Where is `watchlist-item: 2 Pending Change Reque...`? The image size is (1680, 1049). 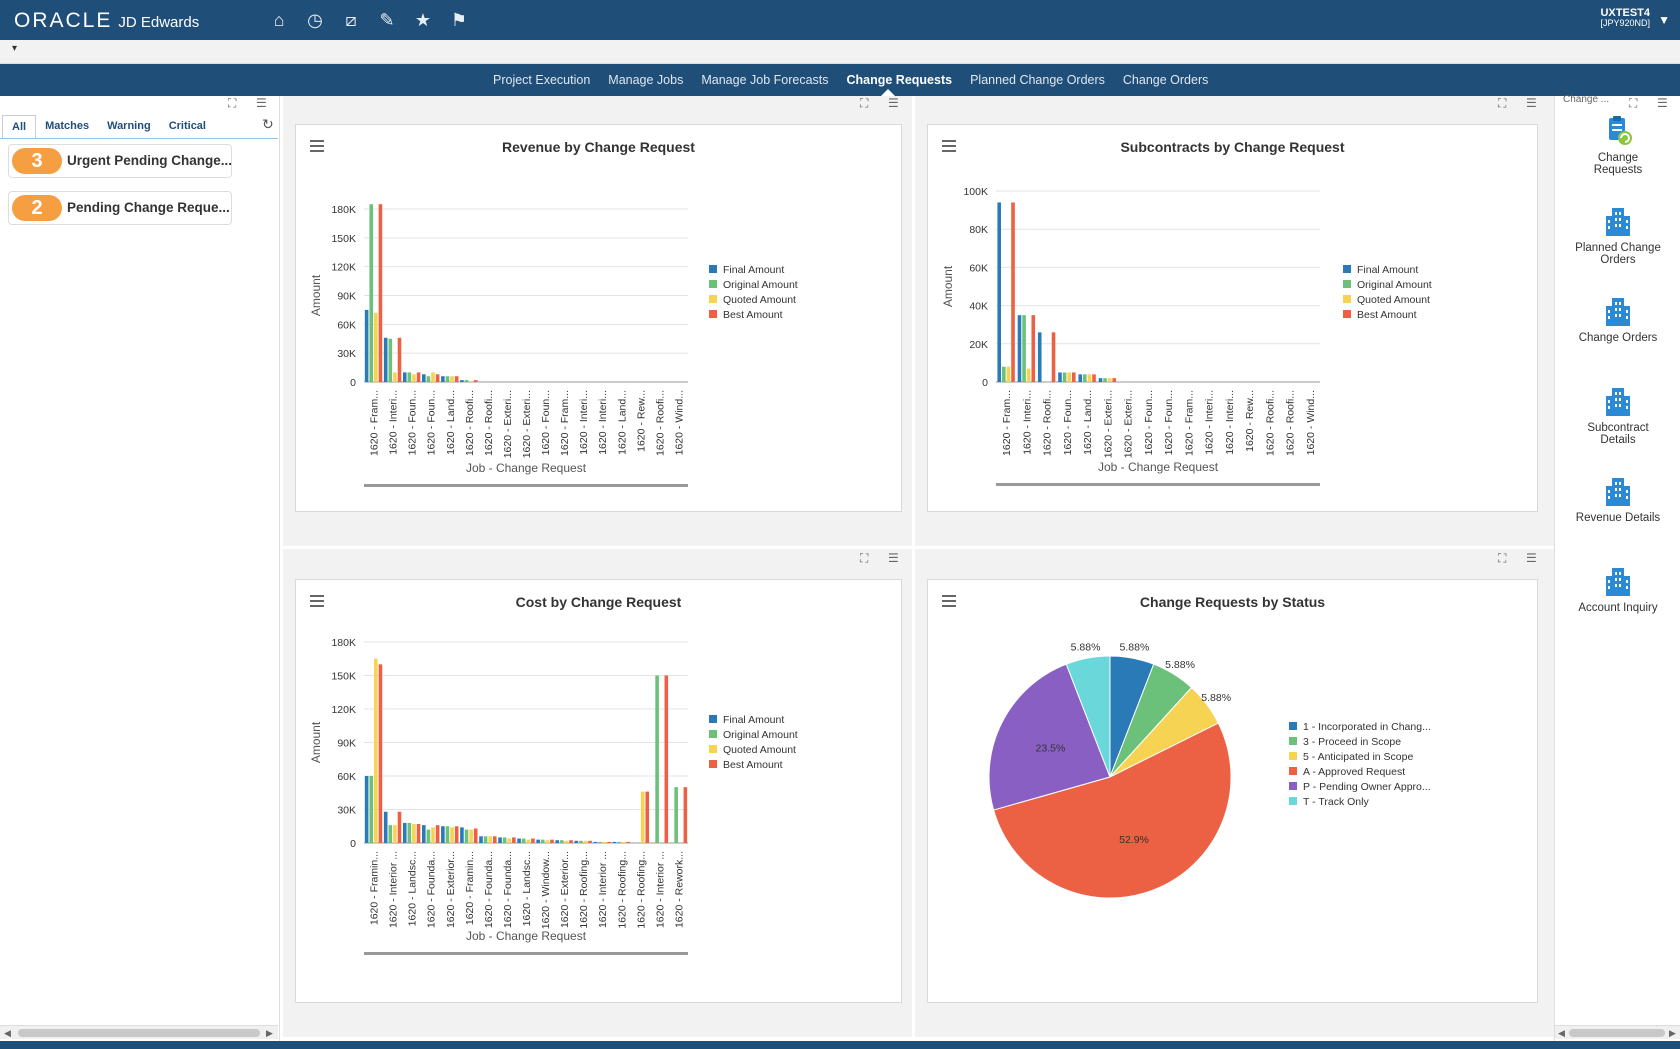 watchlist-item: 2 Pending Change Reque... is located at coordinates (120, 208).